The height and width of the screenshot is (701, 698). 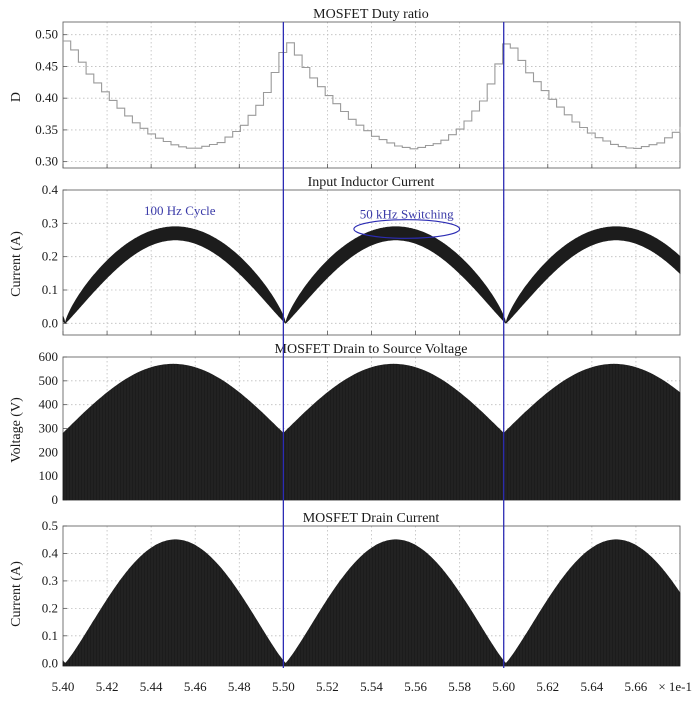 I want to click on panel-title: MOSFET Duty ratio, so click(x=371, y=14).